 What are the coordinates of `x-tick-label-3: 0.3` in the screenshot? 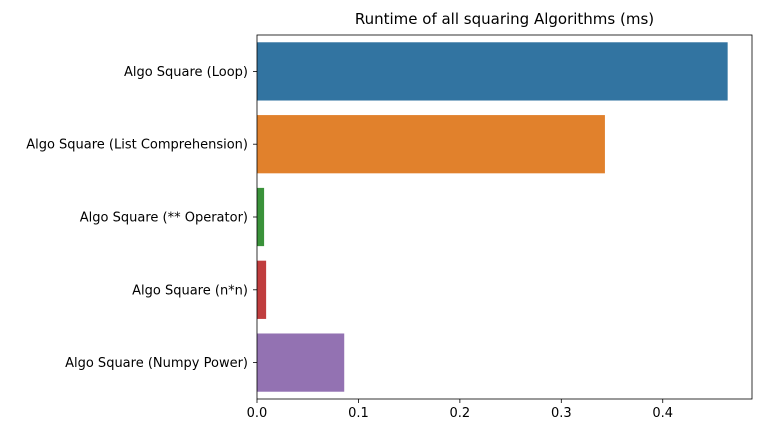 It's located at (561, 413).